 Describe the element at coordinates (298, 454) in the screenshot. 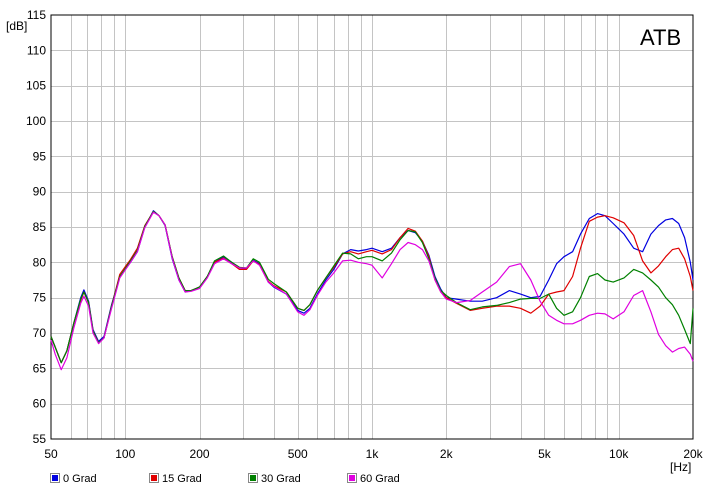

I see `x-tick-label: 500` at that location.